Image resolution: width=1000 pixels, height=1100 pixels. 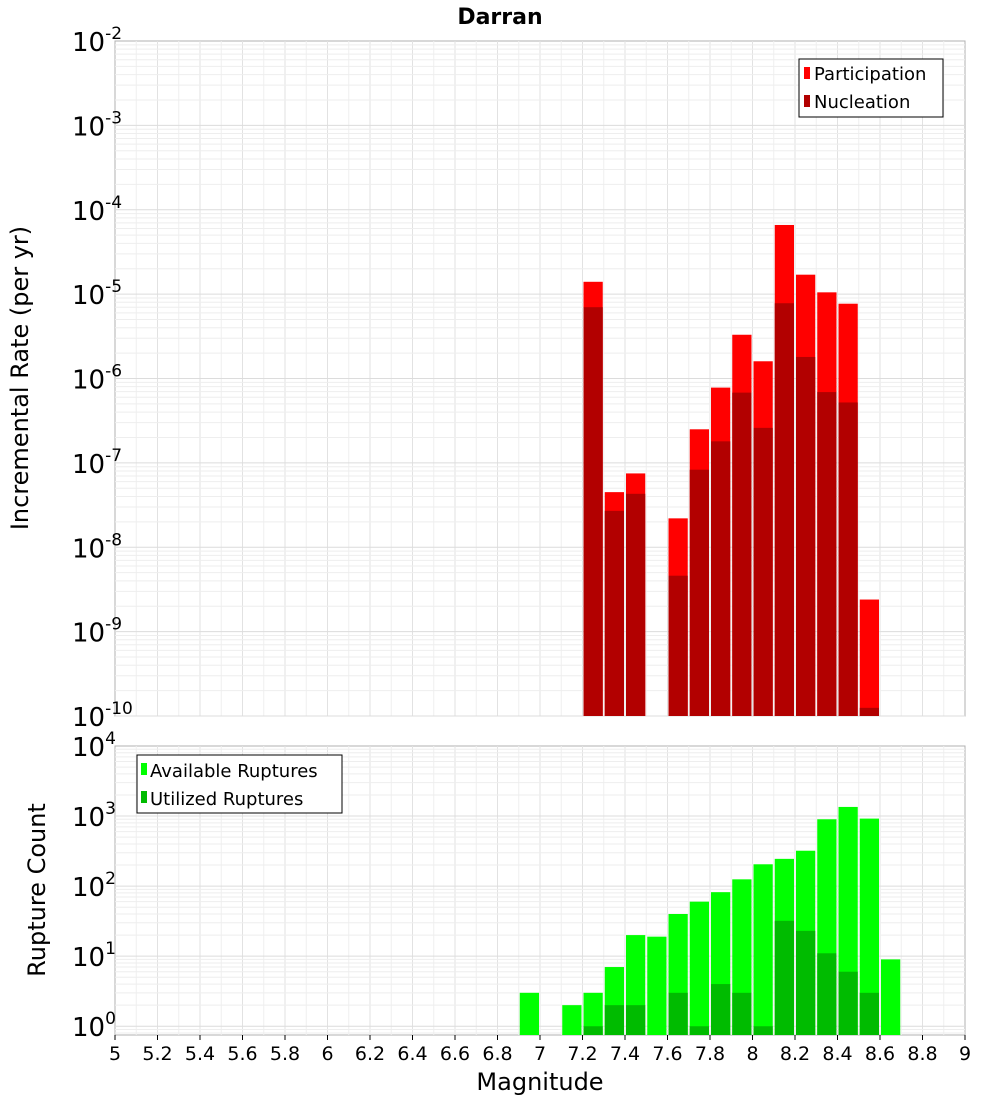 What do you see at coordinates (412, 1054) in the screenshot?
I see `x-tick-label: 6.4` at bounding box center [412, 1054].